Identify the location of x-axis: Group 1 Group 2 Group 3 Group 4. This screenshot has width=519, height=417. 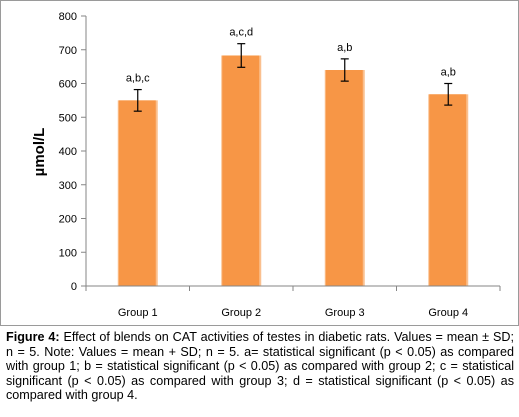
(293, 302).